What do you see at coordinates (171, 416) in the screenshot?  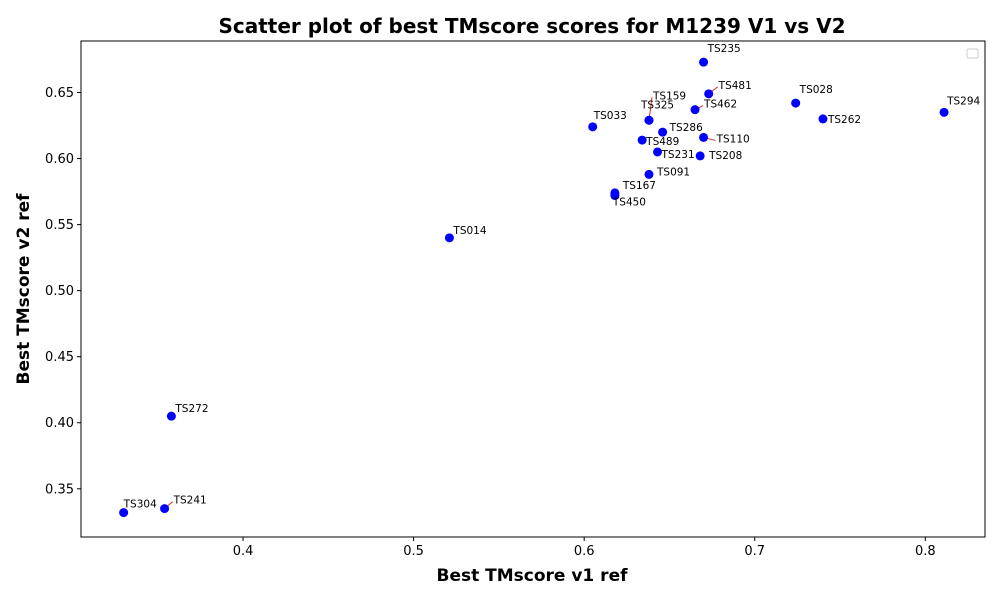 I see `data-point-ts272` at bounding box center [171, 416].